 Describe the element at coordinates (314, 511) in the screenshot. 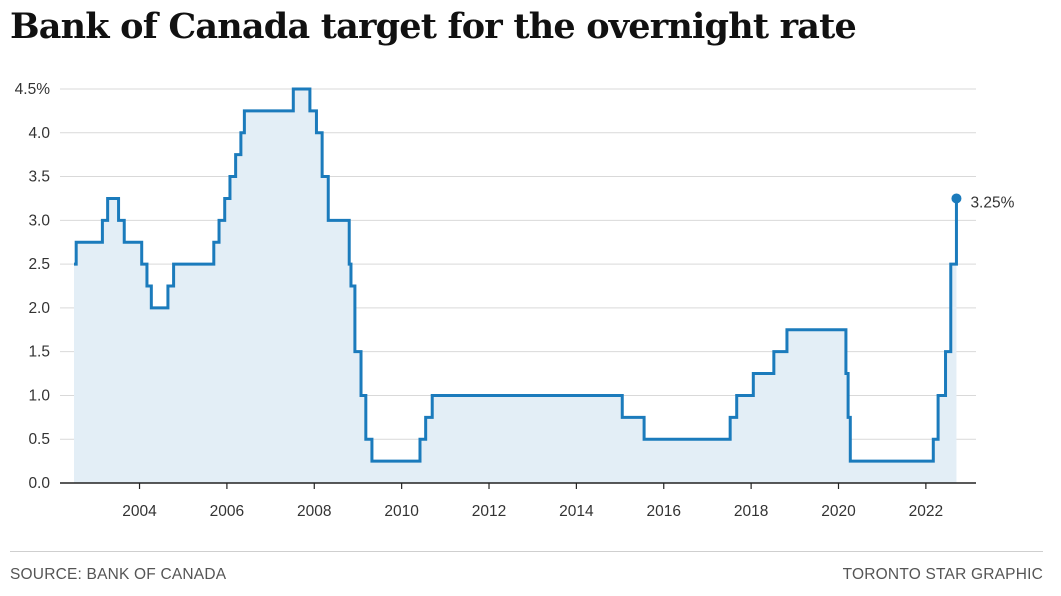

I see `x-tick-label: 2008` at that location.